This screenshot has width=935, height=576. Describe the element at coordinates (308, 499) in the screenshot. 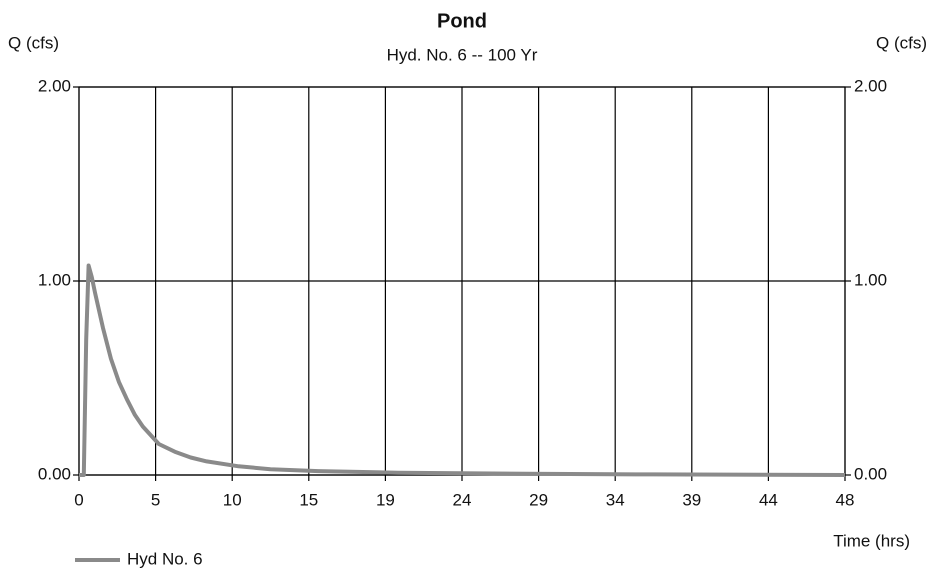

I see `x-tick-label: 15` at that location.